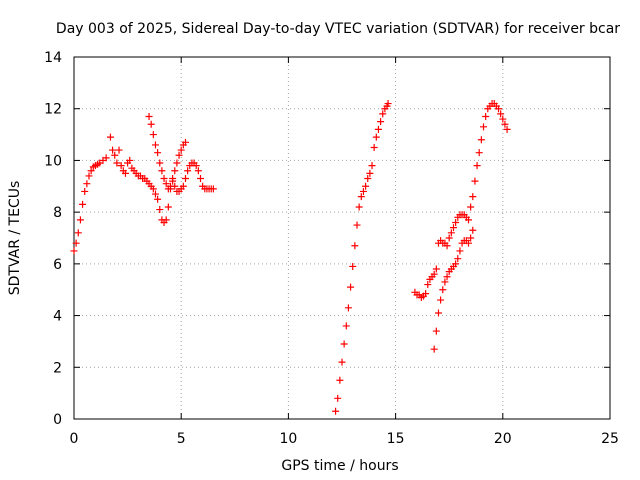 This screenshot has height=480, width=640. What do you see at coordinates (57, 420) in the screenshot?
I see `y-tick-label: 0` at bounding box center [57, 420].